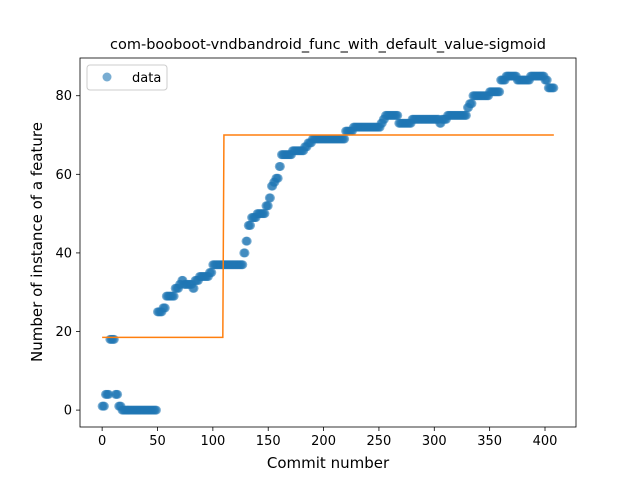  Describe the element at coordinates (68, 411) in the screenshot. I see `y-tick-label: 0` at that location.